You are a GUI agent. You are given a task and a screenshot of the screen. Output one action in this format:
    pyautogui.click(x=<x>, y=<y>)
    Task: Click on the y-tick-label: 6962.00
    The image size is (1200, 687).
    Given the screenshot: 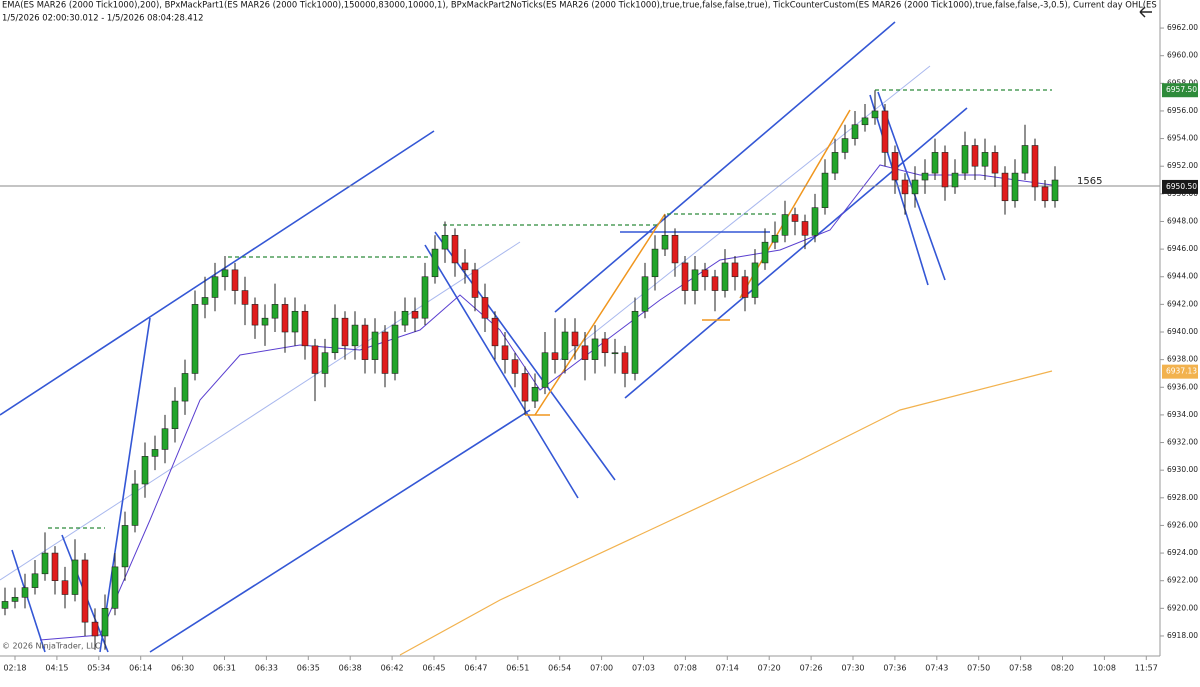 What is the action you would take?
    pyautogui.click(x=1182, y=27)
    